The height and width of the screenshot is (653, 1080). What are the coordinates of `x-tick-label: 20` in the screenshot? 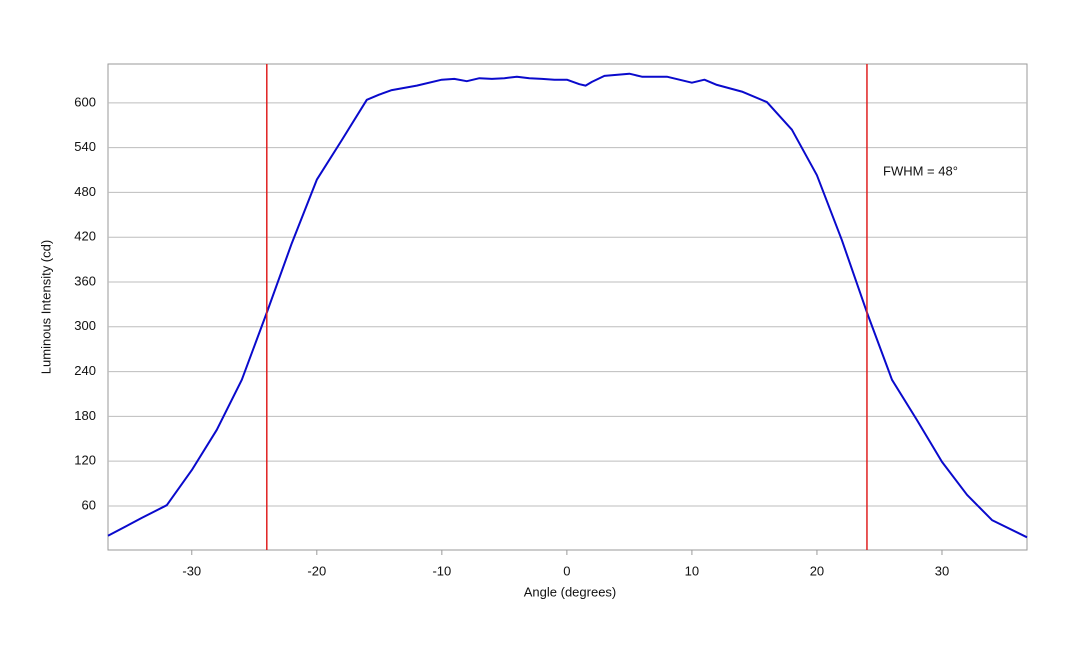 It's located at (817, 570).